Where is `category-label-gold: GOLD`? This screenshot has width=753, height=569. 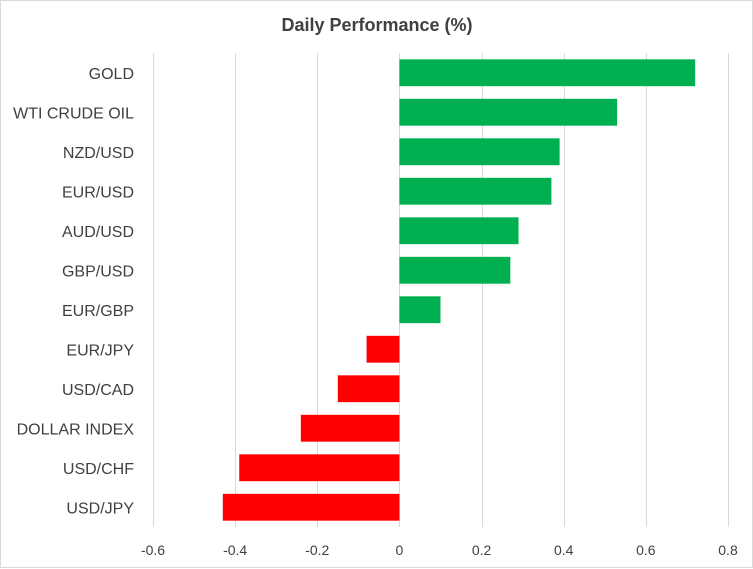
category-label-gold: GOLD is located at coordinates (111, 74).